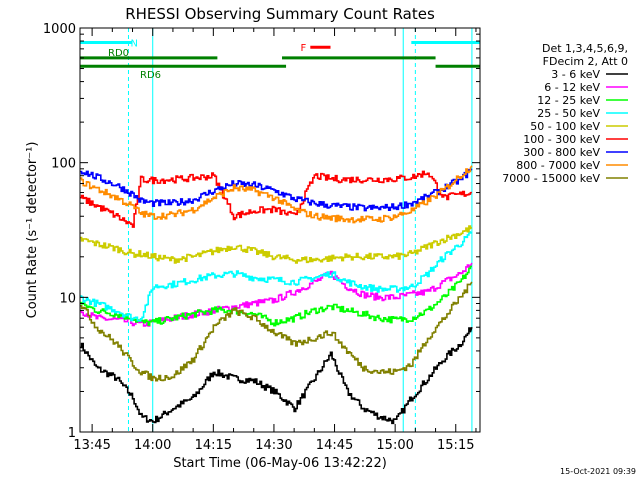 Image resolution: width=640 pixels, height=480 pixels. What do you see at coordinates (561, 139) in the screenshot?
I see `legend-label: 100 - 300 keV` at bounding box center [561, 139].